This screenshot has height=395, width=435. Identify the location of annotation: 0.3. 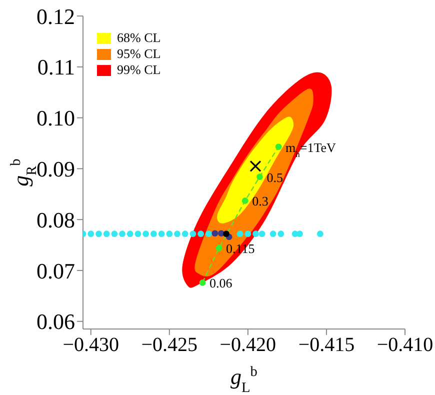
(260, 201).